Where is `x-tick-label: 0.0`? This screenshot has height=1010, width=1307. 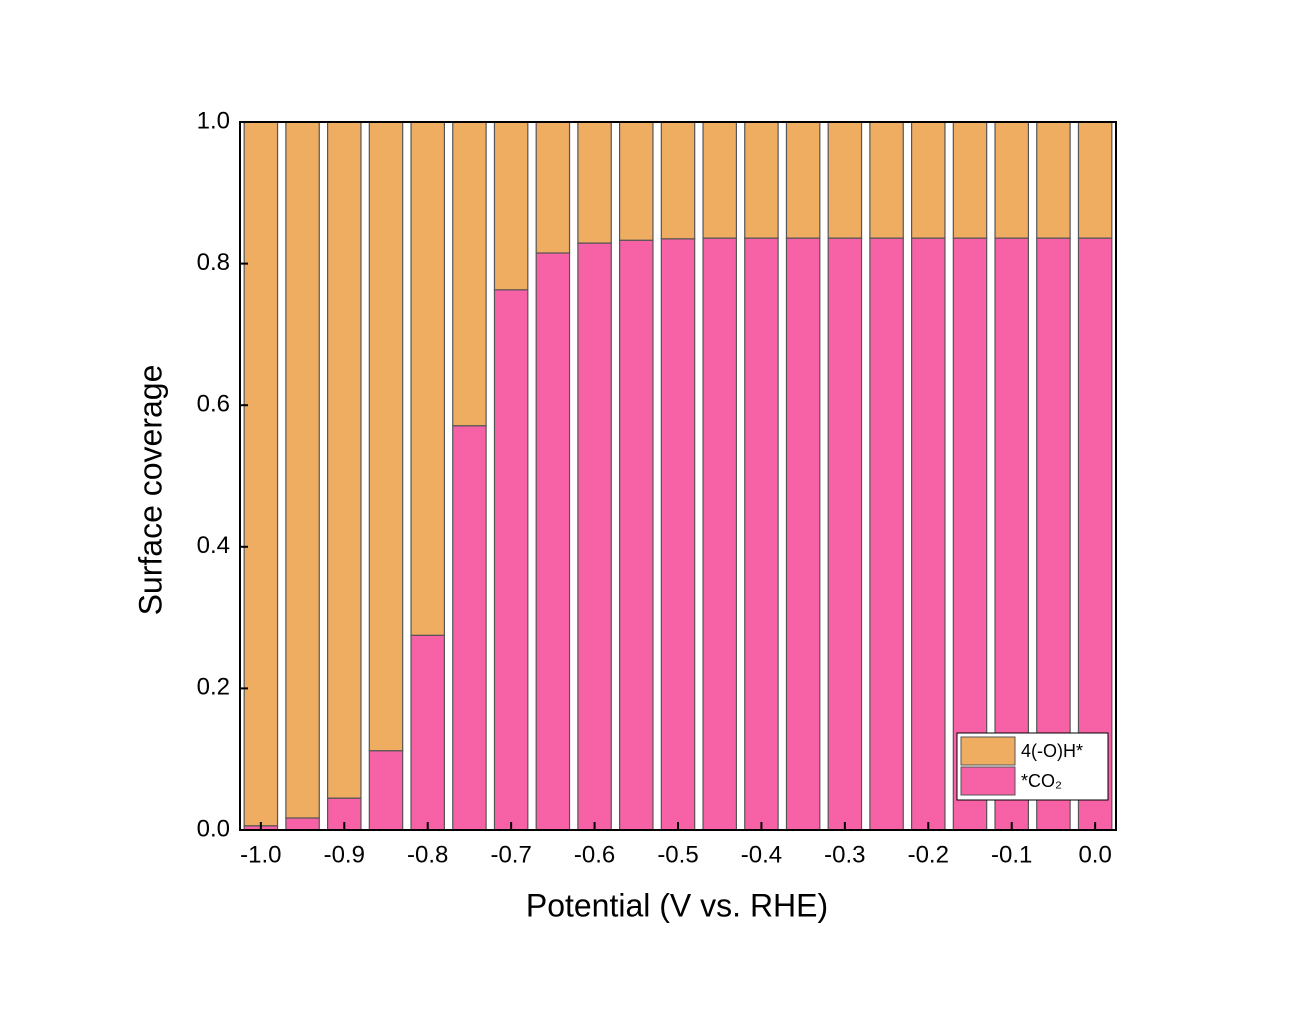
x-tick-label: 0.0 is located at coordinates (1094, 854).